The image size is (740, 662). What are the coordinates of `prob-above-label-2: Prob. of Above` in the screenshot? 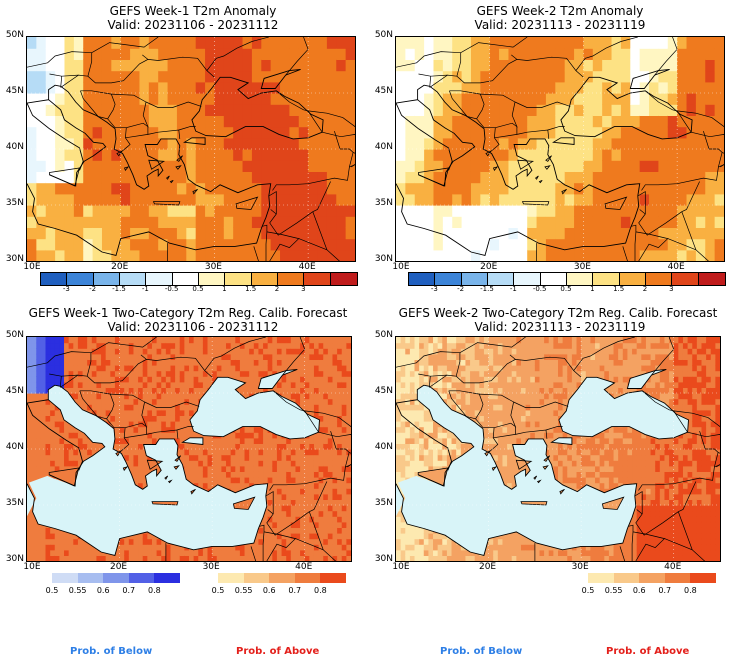 It's located at (648, 651).